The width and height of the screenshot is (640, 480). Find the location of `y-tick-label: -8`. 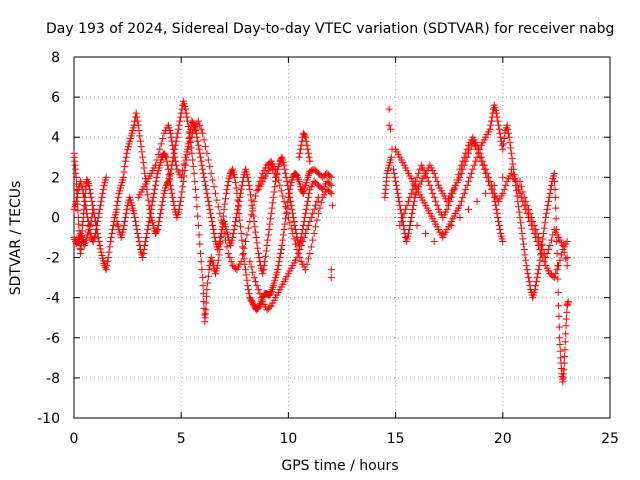

y-tick-label: -8 is located at coordinates (53, 379).